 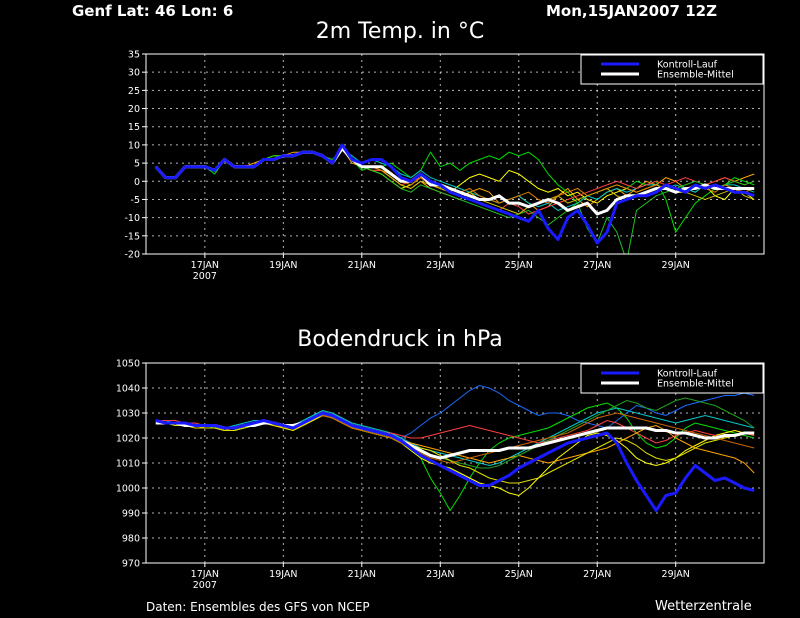 What do you see at coordinates (153, 11) in the screenshot?
I see `location-label: Genf Lat: 46 Lon: 6` at bounding box center [153, 11].